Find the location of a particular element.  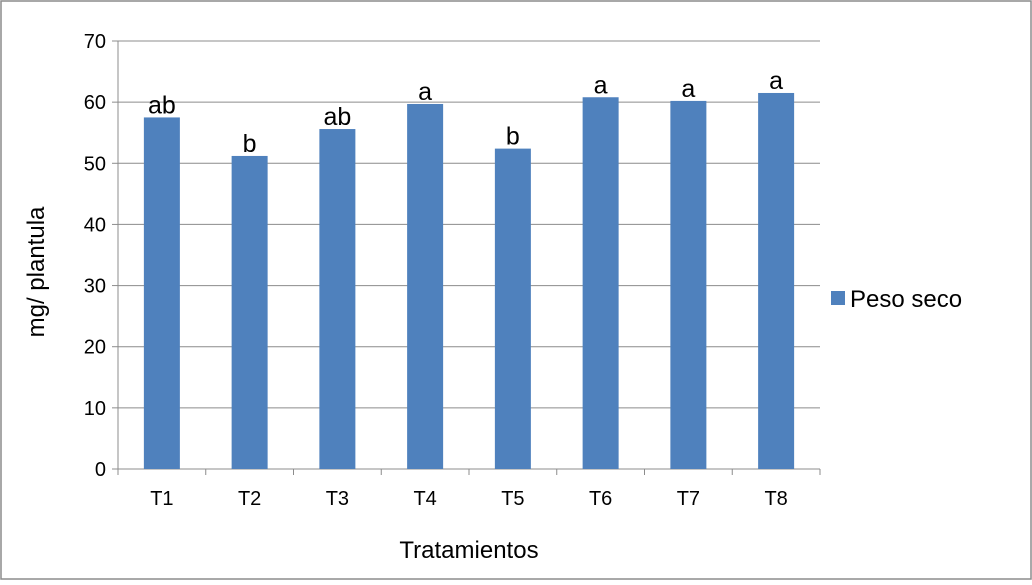

data-label-t1: ab is located at coordinates (162, 105).